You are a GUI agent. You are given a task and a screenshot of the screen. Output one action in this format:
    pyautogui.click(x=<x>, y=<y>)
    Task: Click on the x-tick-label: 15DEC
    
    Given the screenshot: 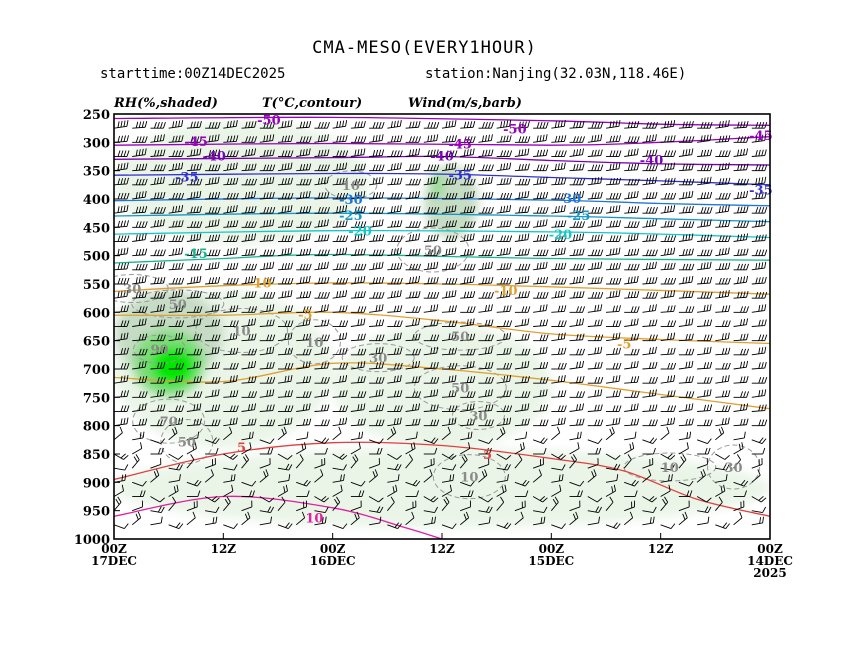 What is the action you would take?
    pyautogui.click(x=551, y=561)
    